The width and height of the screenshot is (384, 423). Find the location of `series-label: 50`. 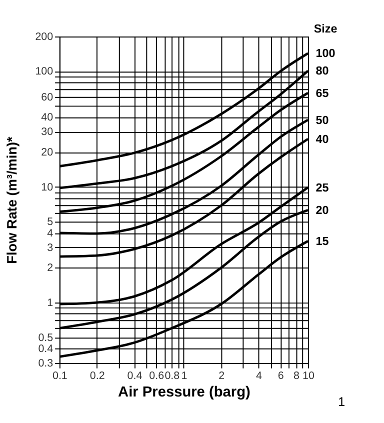

series-label: 50 is located at coordinates (323, 120).